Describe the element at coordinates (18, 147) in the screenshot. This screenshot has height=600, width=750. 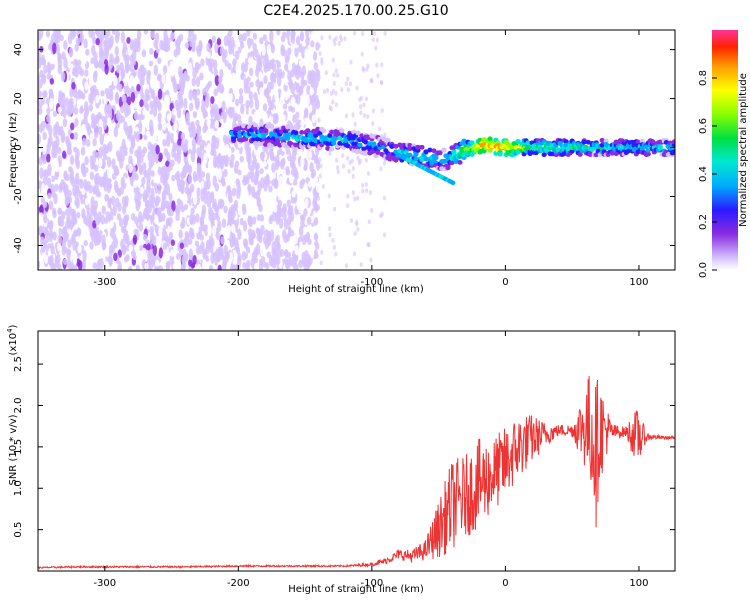
I see `spectrogram-y-tick-label: 0` at that location.